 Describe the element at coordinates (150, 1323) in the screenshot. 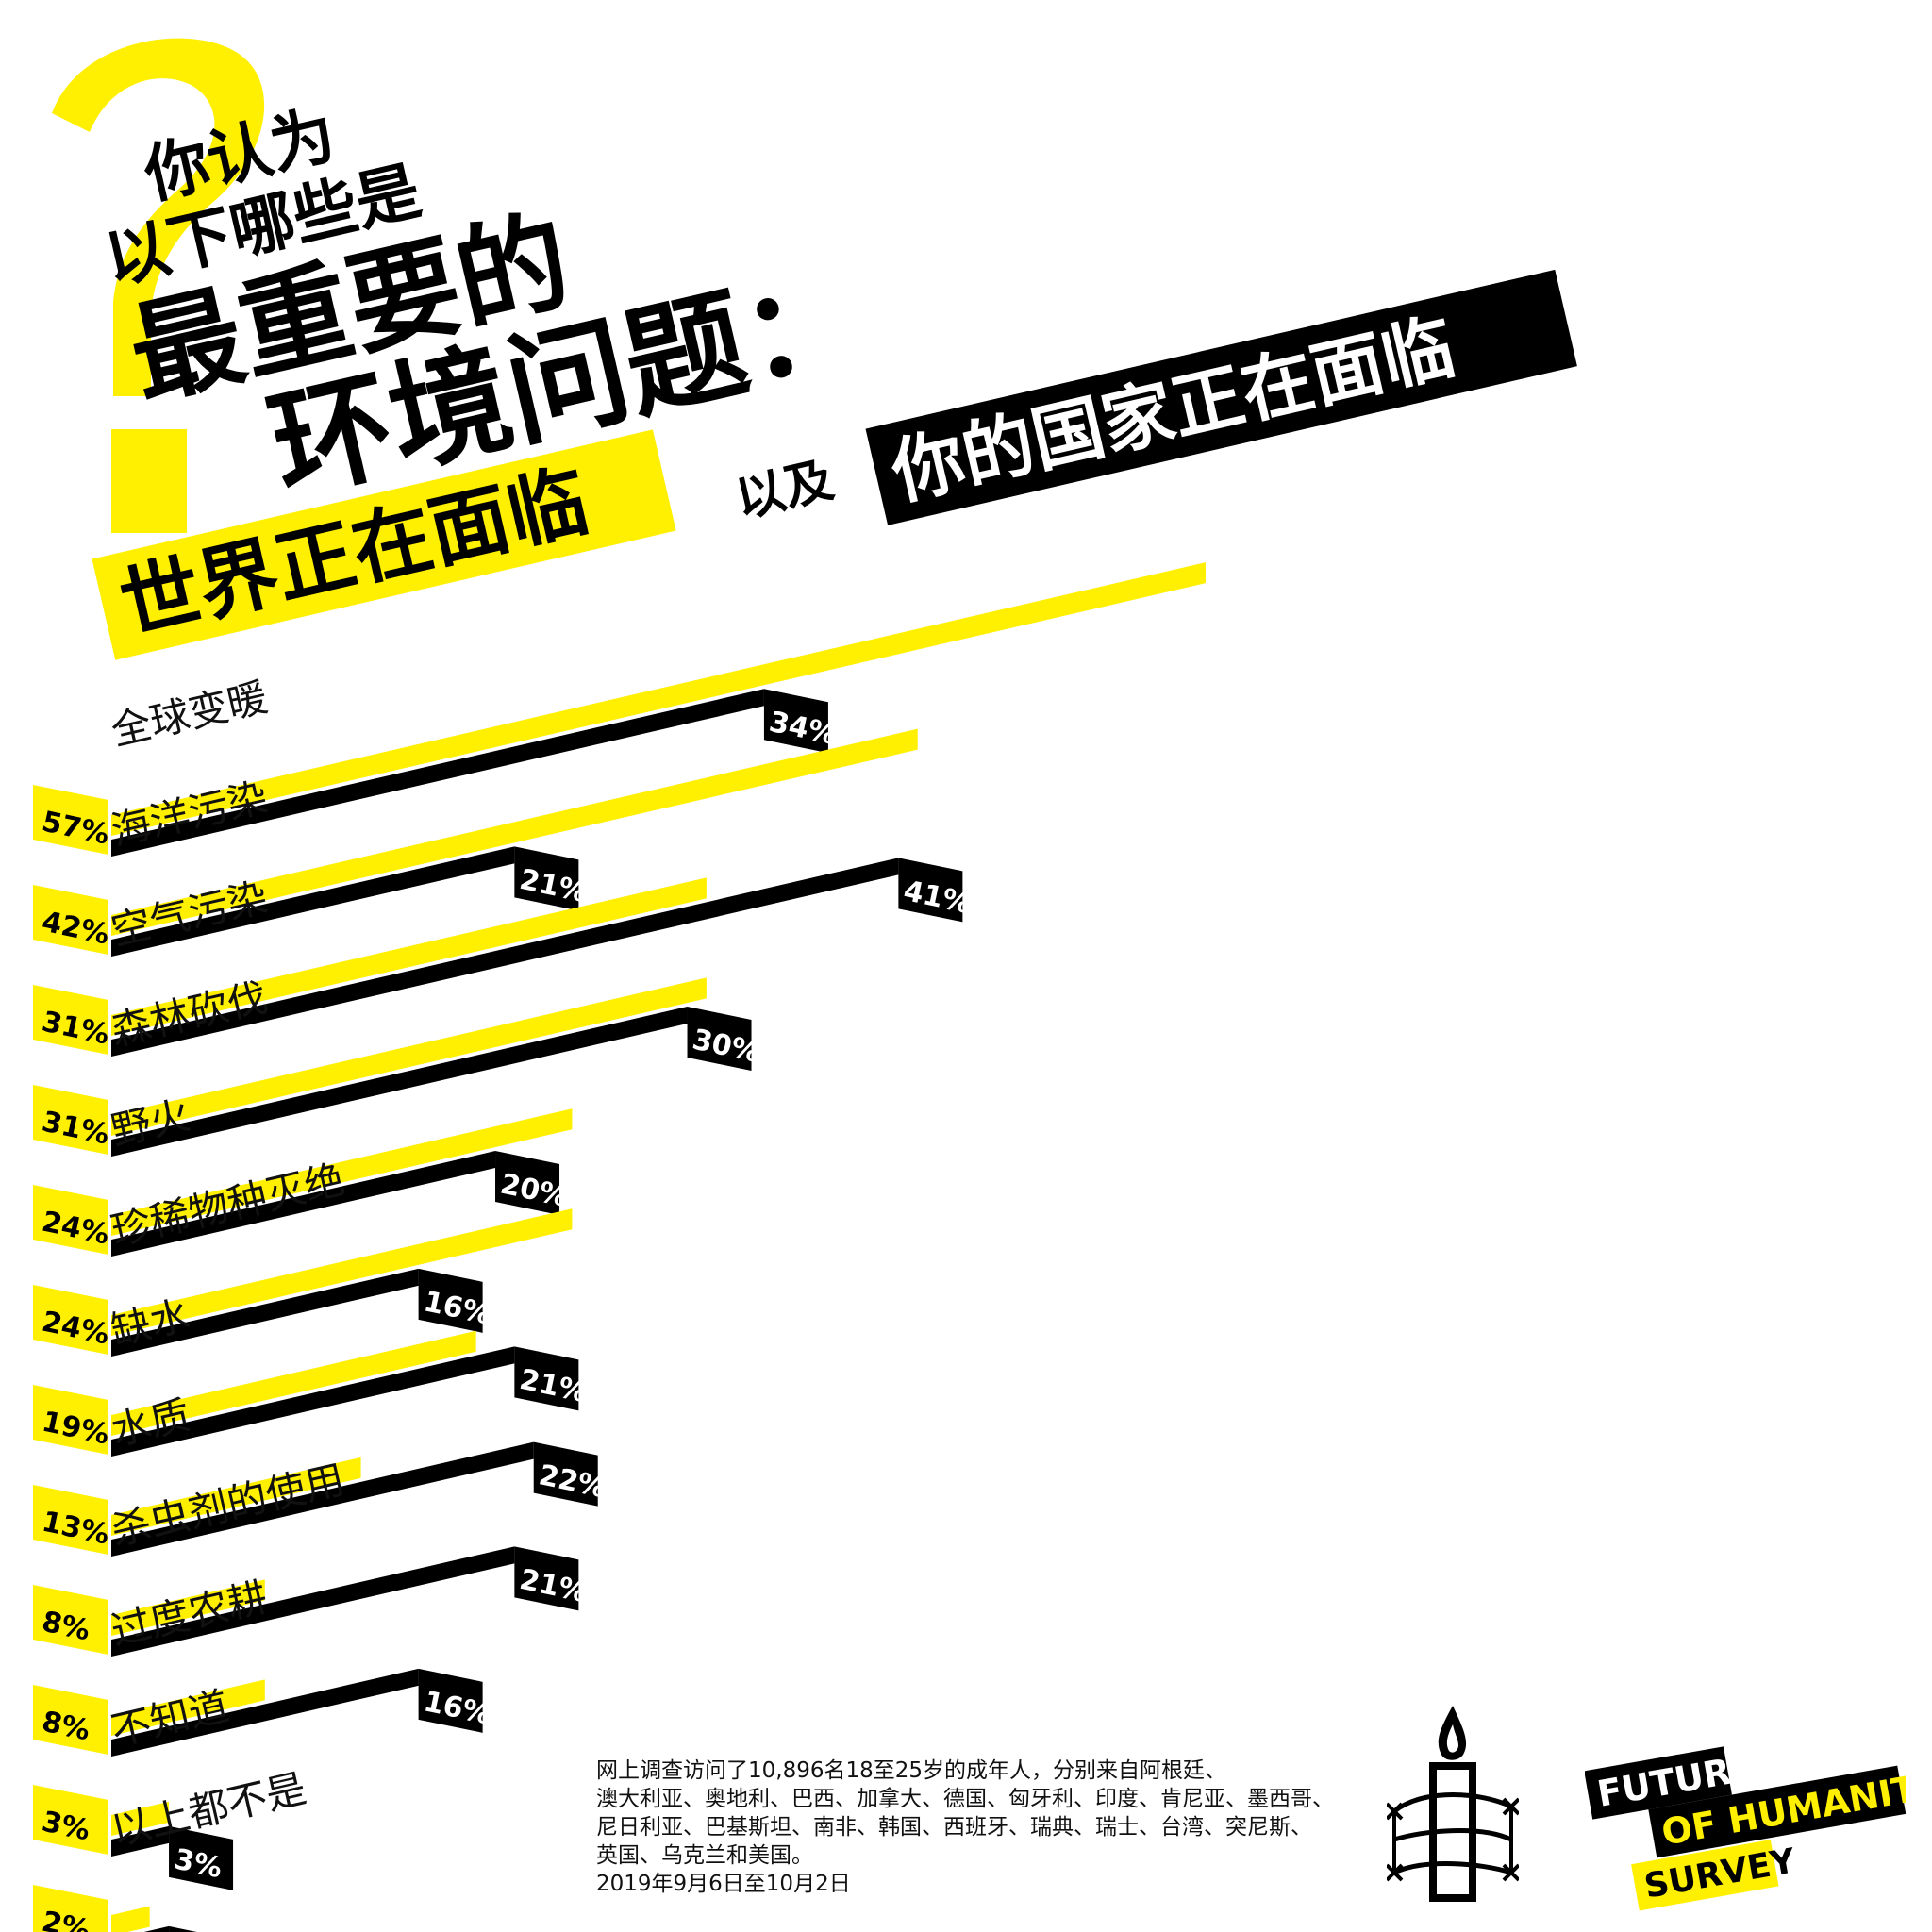

I see `category-label: 缺水` at that location.